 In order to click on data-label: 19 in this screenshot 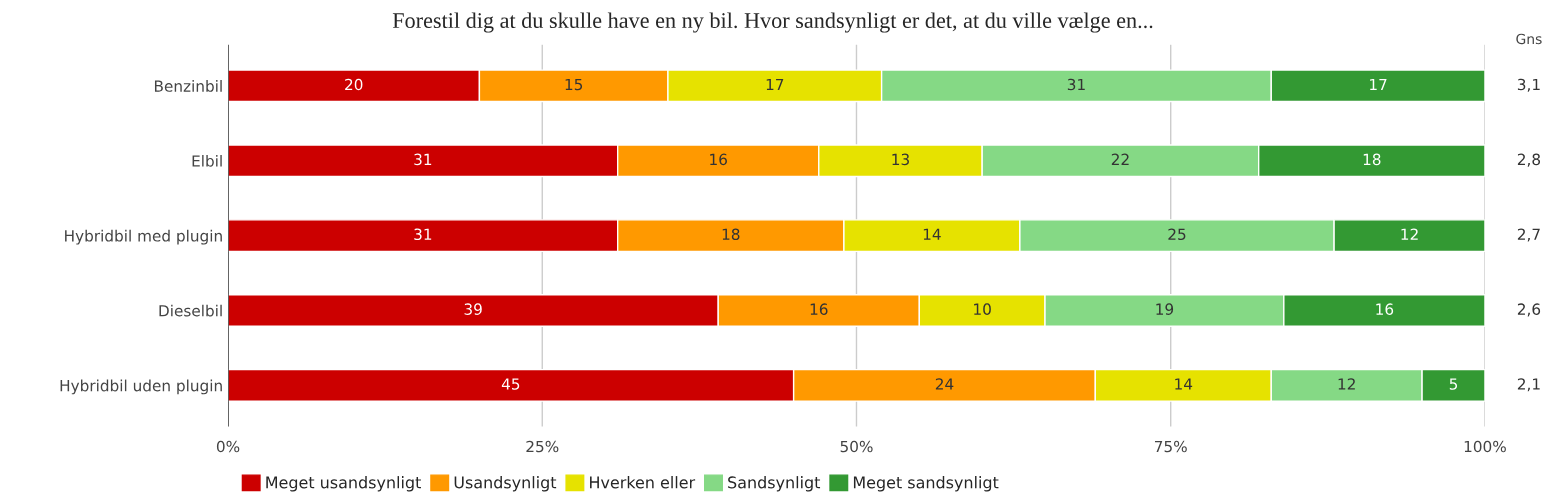, I will do `click(1165, 309)`.